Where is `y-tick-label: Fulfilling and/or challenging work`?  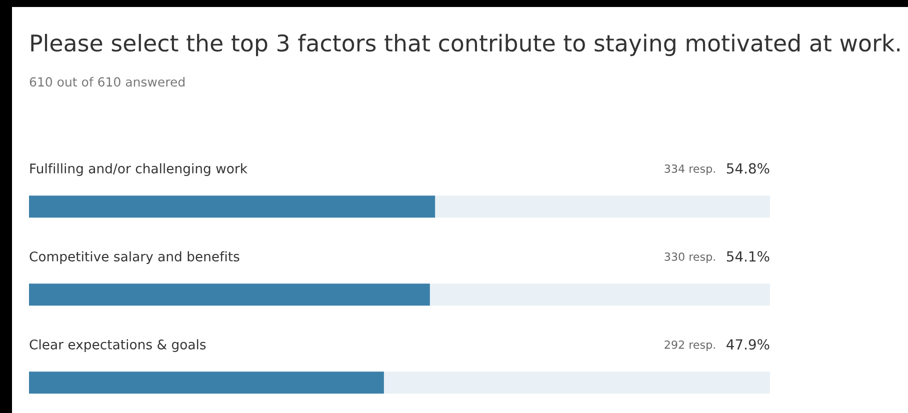
y-tick-label: Fulfilling and/or challenging work is located at coordinates (139, 169).